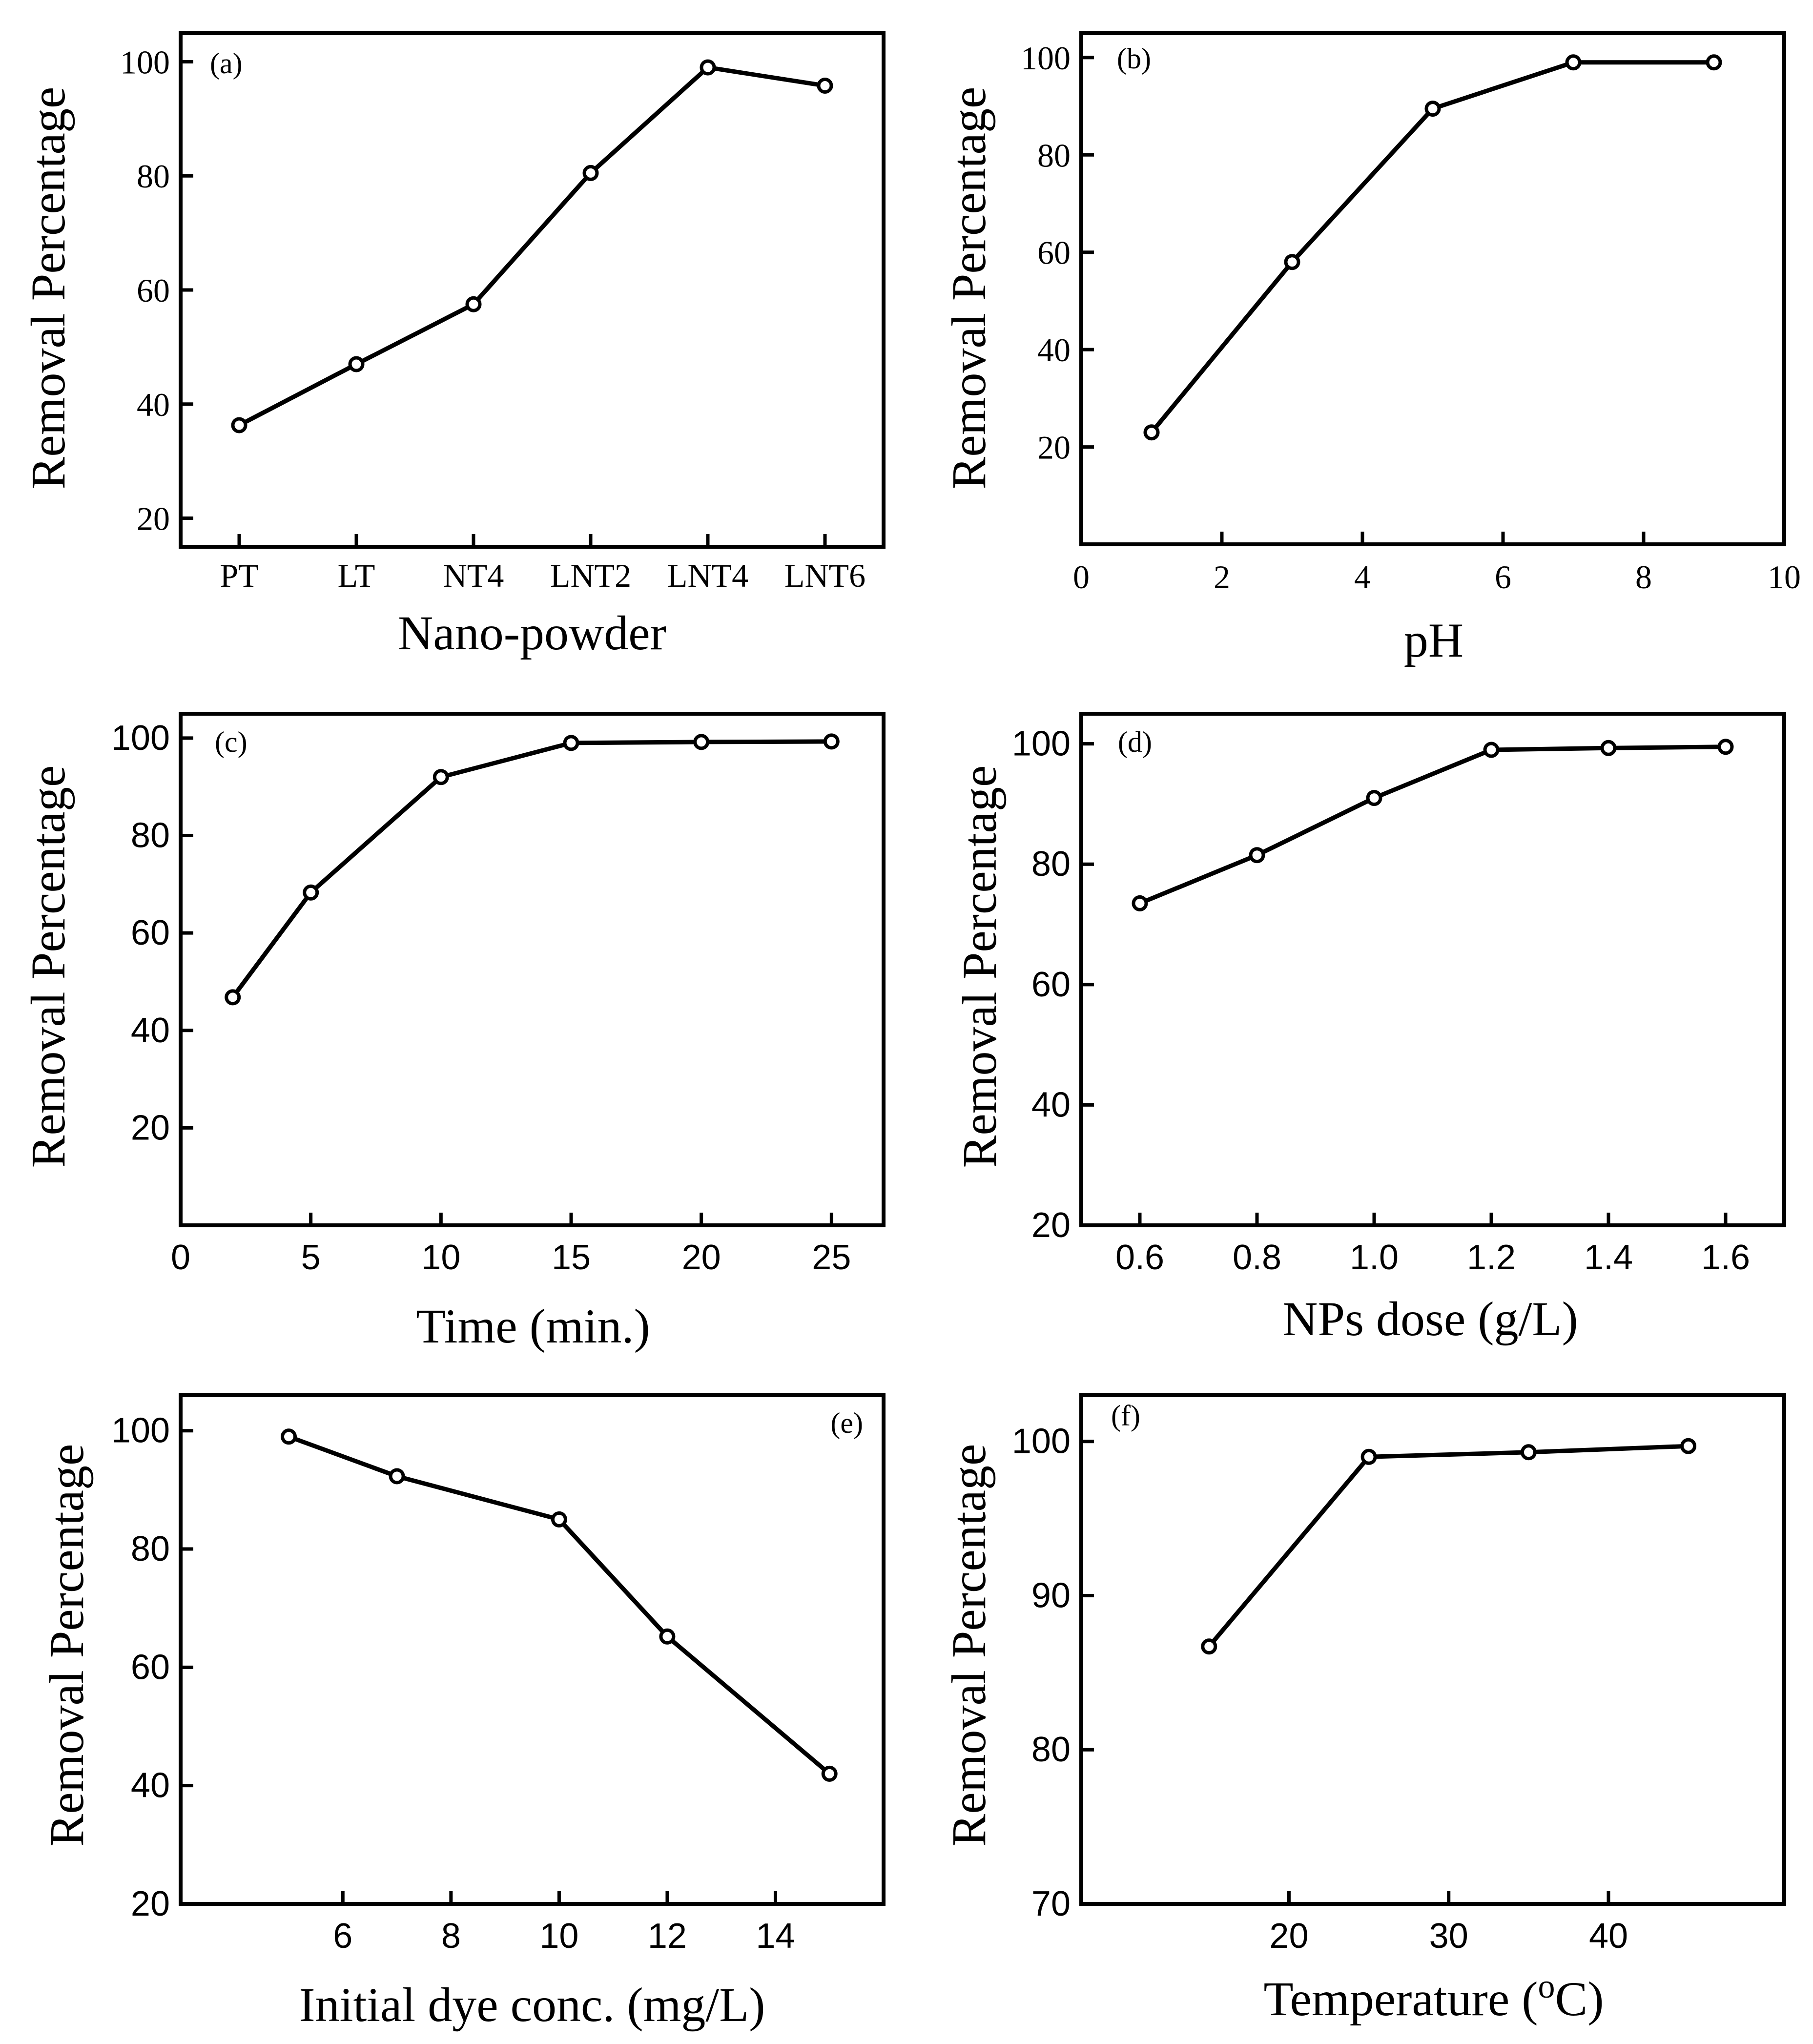  Describe the element at coordinates (231, 742) in the screenshot. I see `panel-tag: (c)` at that location.